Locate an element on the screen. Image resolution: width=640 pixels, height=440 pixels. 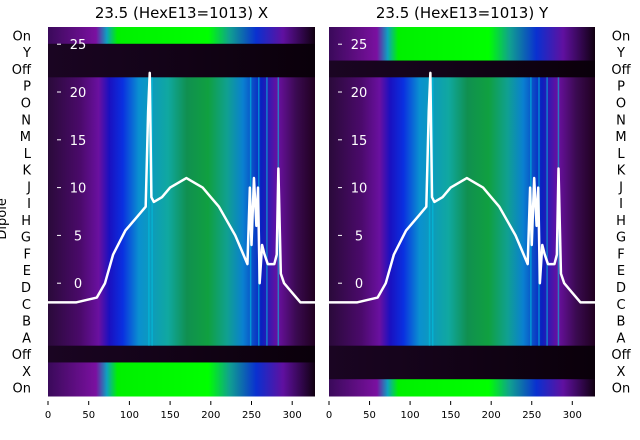
row-label: A is located at coordinates (26, 338).